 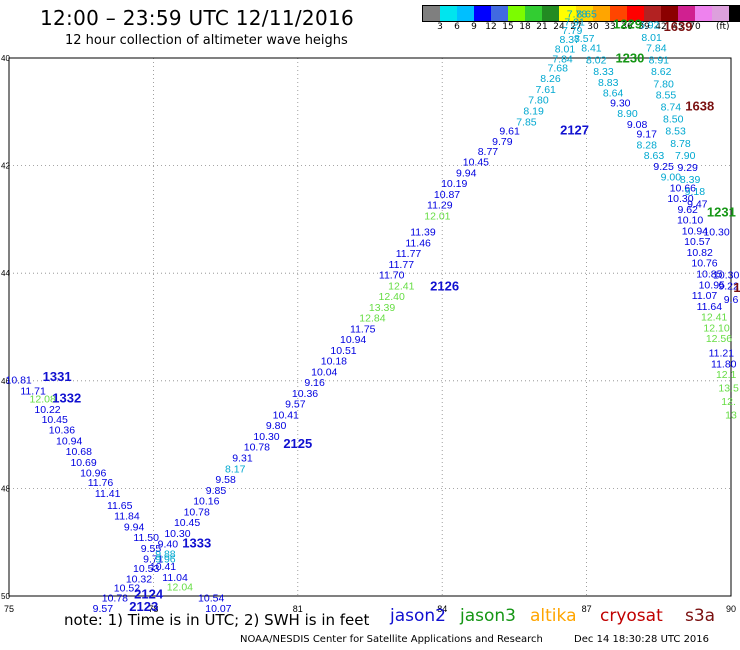 What do you see at coordinates (153, 560) in the screenshot?
I see `swh-value-label: 9.71` at bounding box center [153, 560].